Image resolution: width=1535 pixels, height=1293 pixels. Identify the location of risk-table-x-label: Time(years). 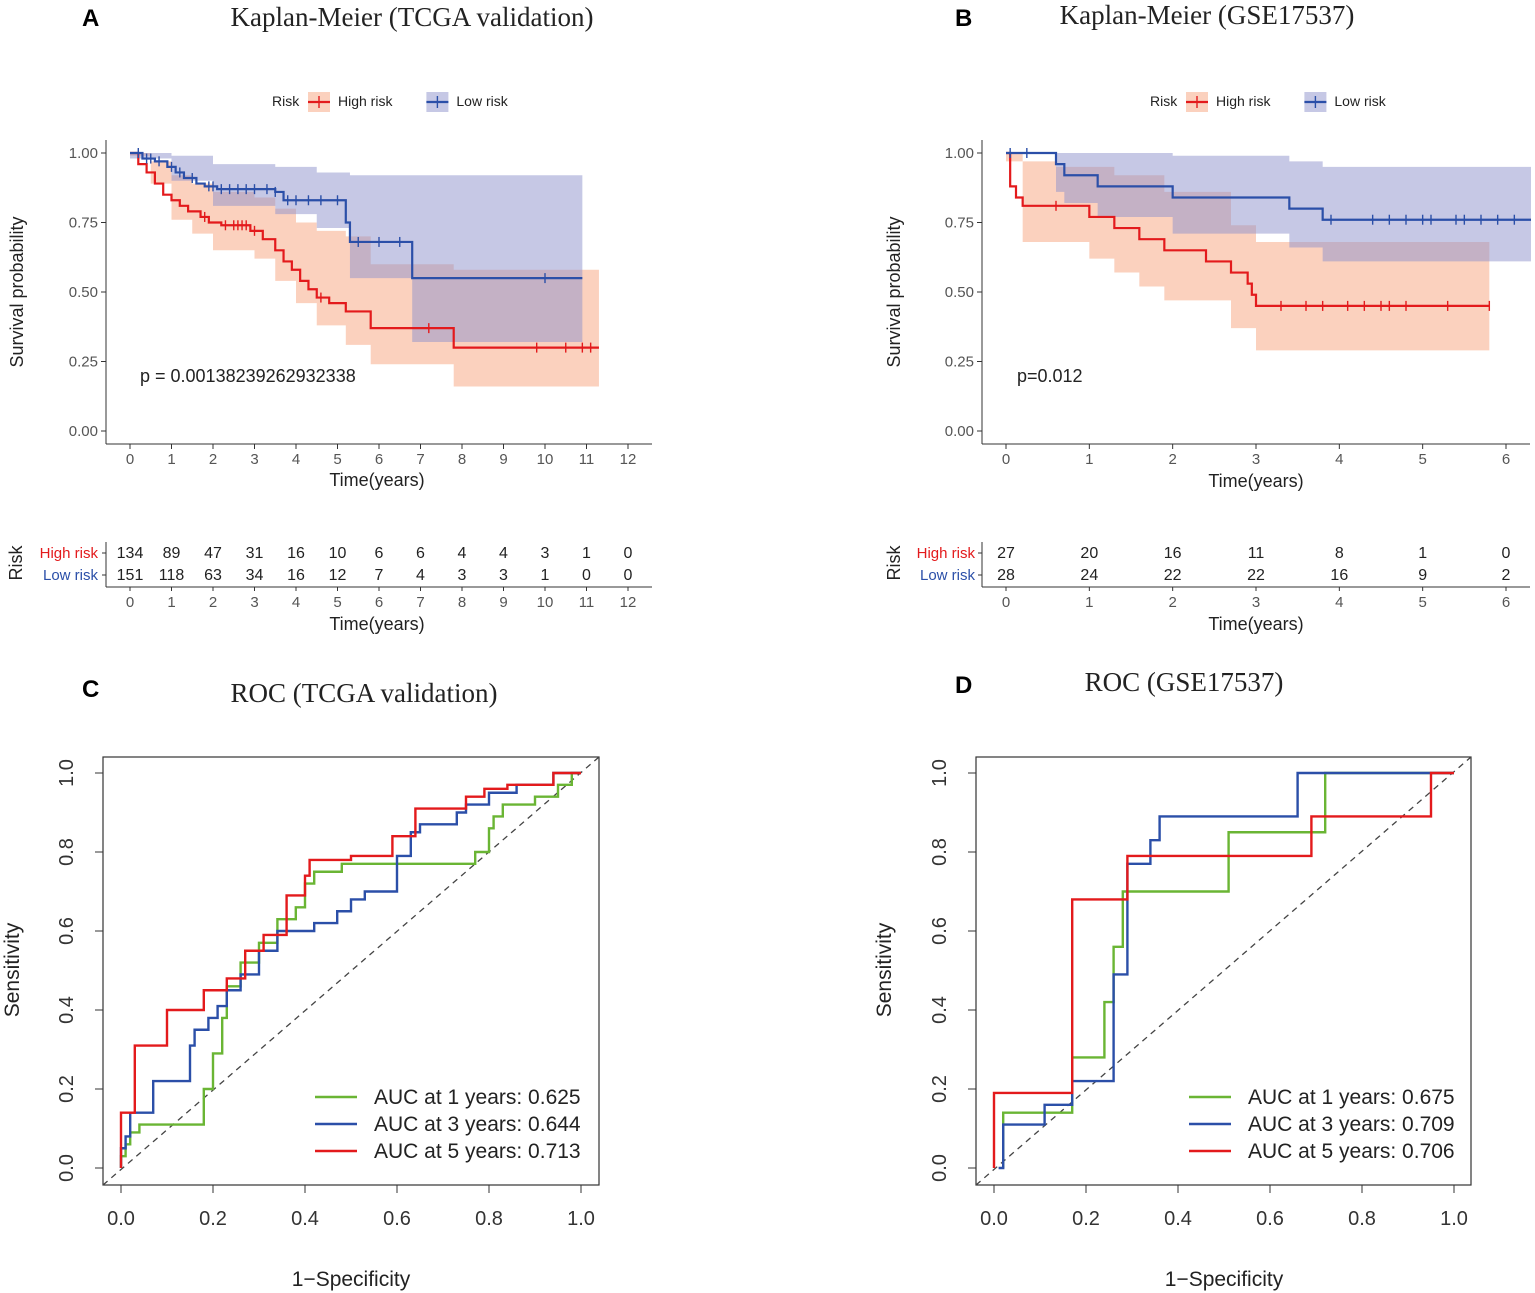
(1255, 624).